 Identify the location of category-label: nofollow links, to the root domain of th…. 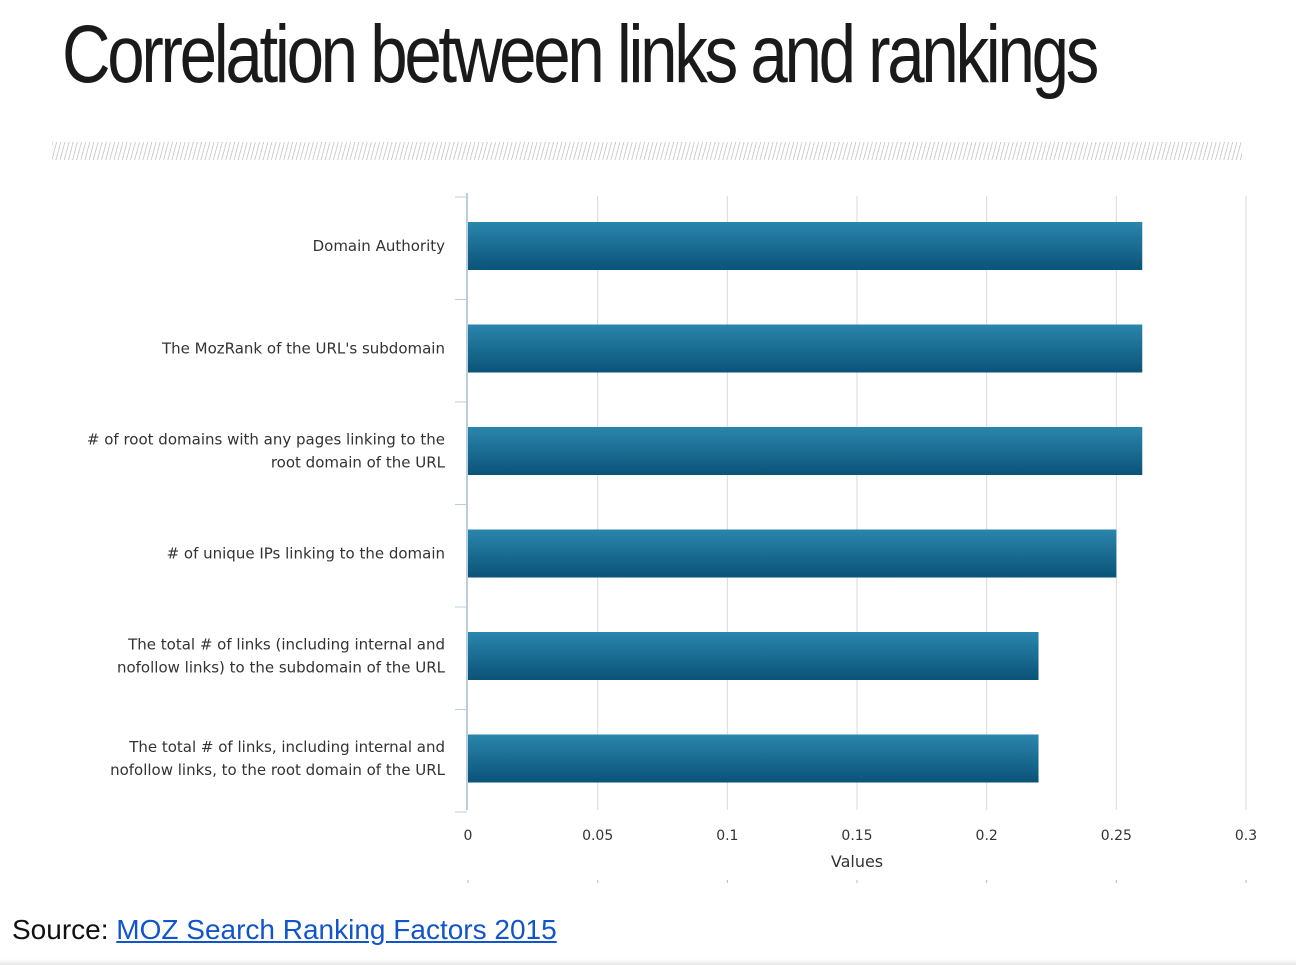
(278, 770).